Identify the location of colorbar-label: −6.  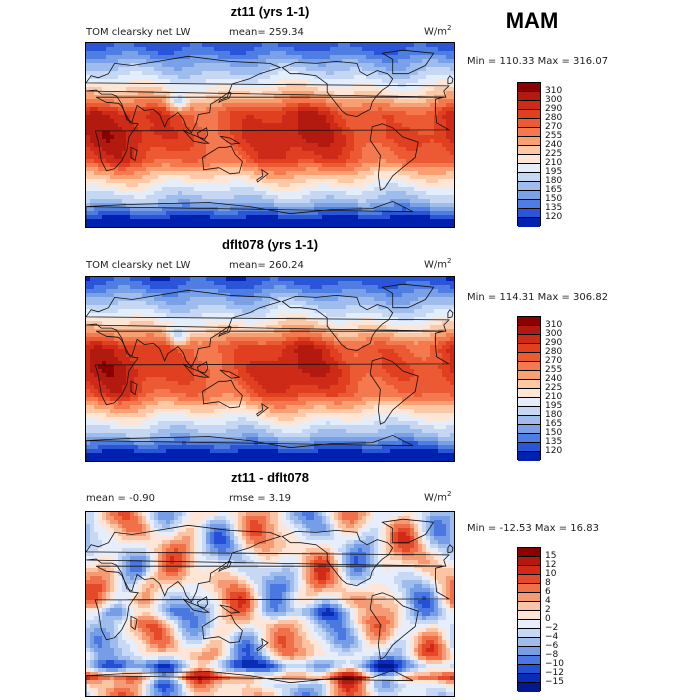
(552, 646).